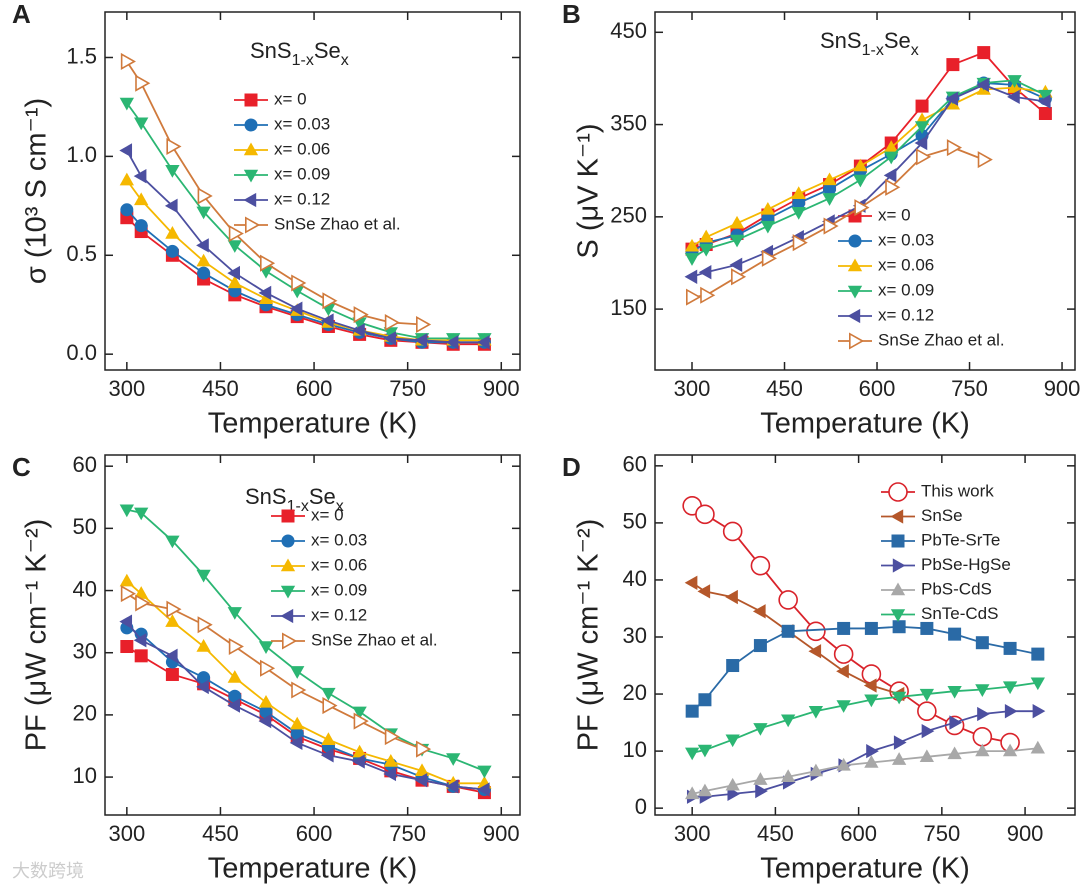  What do you see at coordinates (81, 154) in the screenshot?
I see `y-tick-label: 1.0` at bounding box center [81, 154].